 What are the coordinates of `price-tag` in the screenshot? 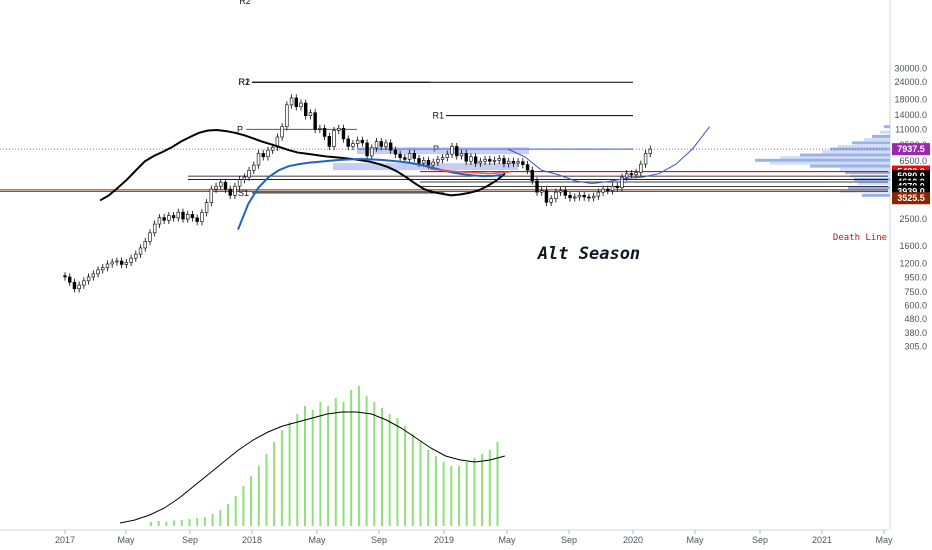 It's located at (911, 198).